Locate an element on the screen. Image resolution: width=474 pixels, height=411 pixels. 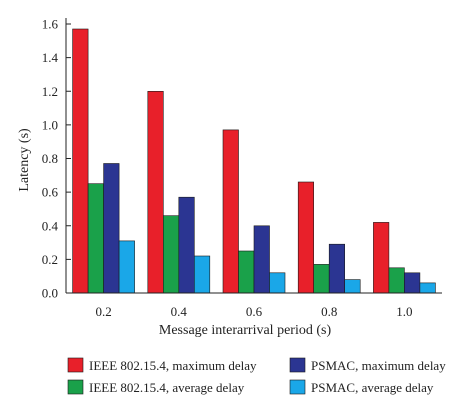
y-tick-label: 0.6 is located at coordinates (50, 192).